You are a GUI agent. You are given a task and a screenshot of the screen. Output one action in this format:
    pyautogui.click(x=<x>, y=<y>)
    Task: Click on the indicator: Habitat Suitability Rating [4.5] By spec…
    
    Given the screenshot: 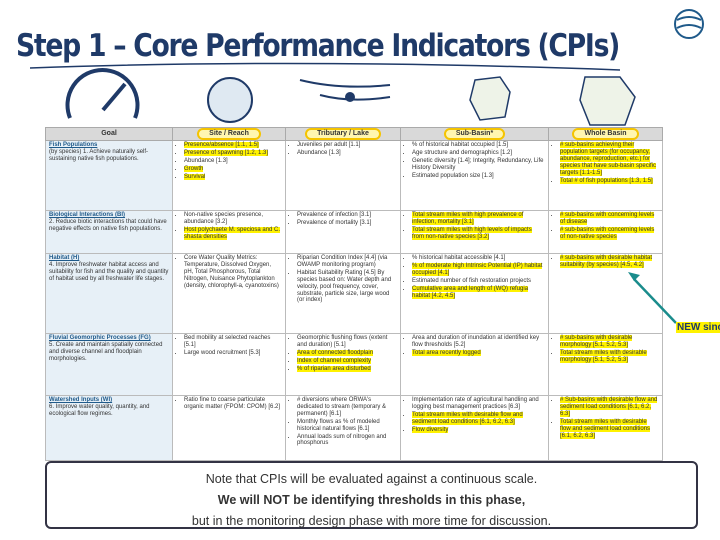 What is the action you would take?
    pyautogui.click(x=347, y=287)
    